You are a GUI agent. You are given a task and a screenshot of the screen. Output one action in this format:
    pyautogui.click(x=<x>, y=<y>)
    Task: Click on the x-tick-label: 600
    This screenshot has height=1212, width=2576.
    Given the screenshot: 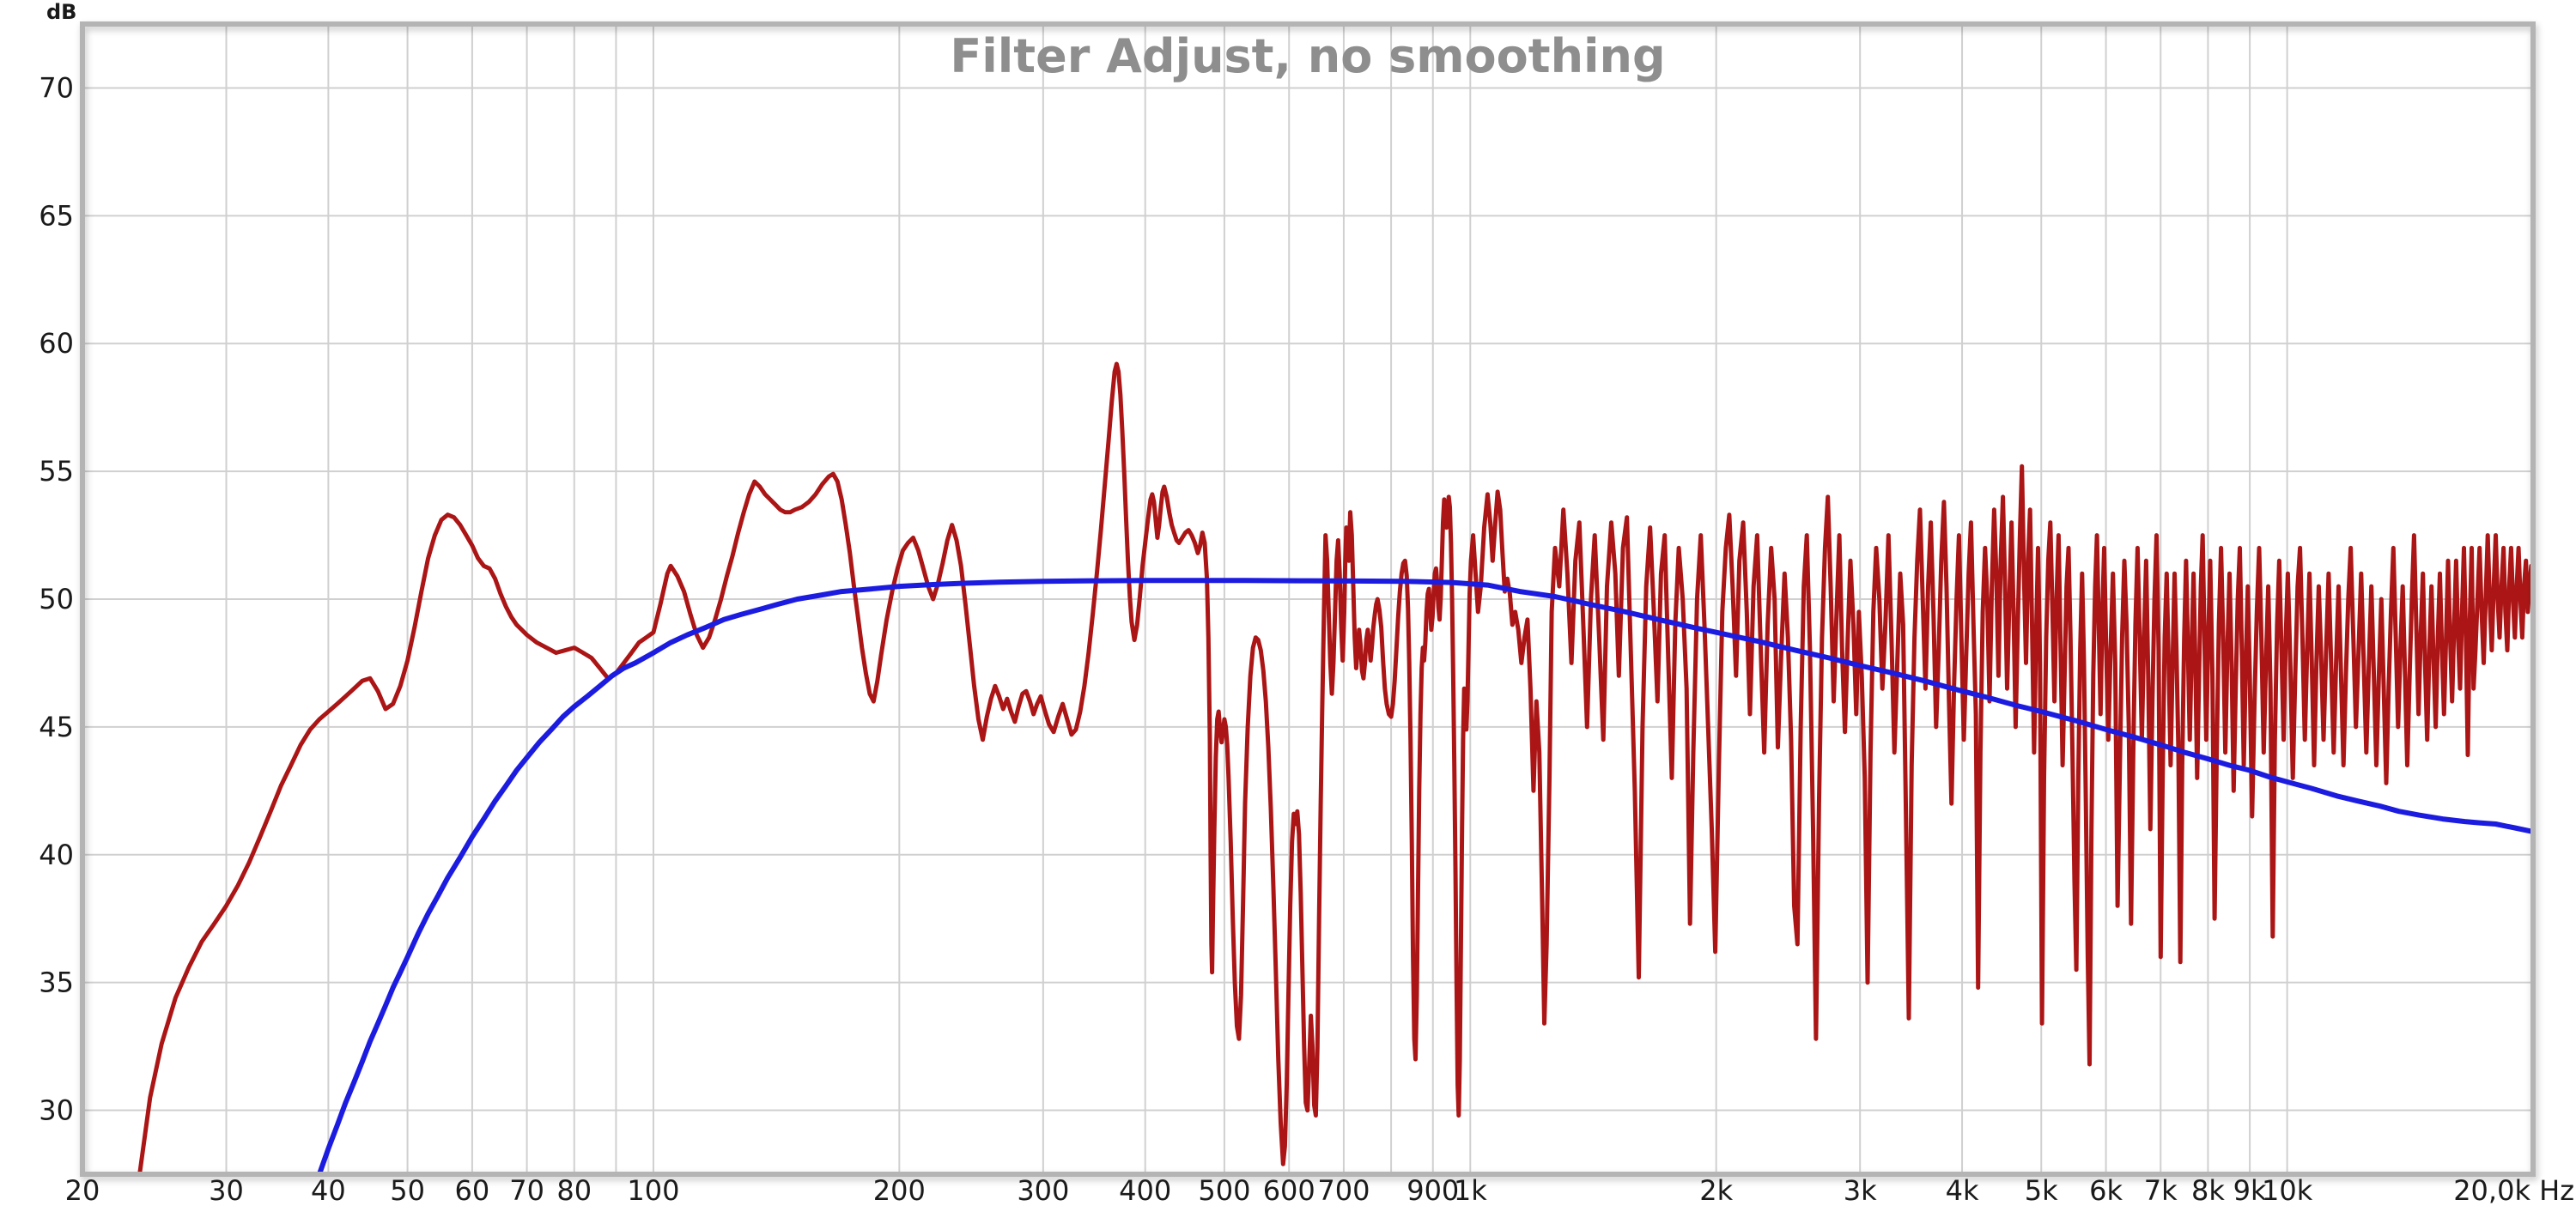 What is the action you would take?
    pyautogui.click(x=1289, y=1190)
    